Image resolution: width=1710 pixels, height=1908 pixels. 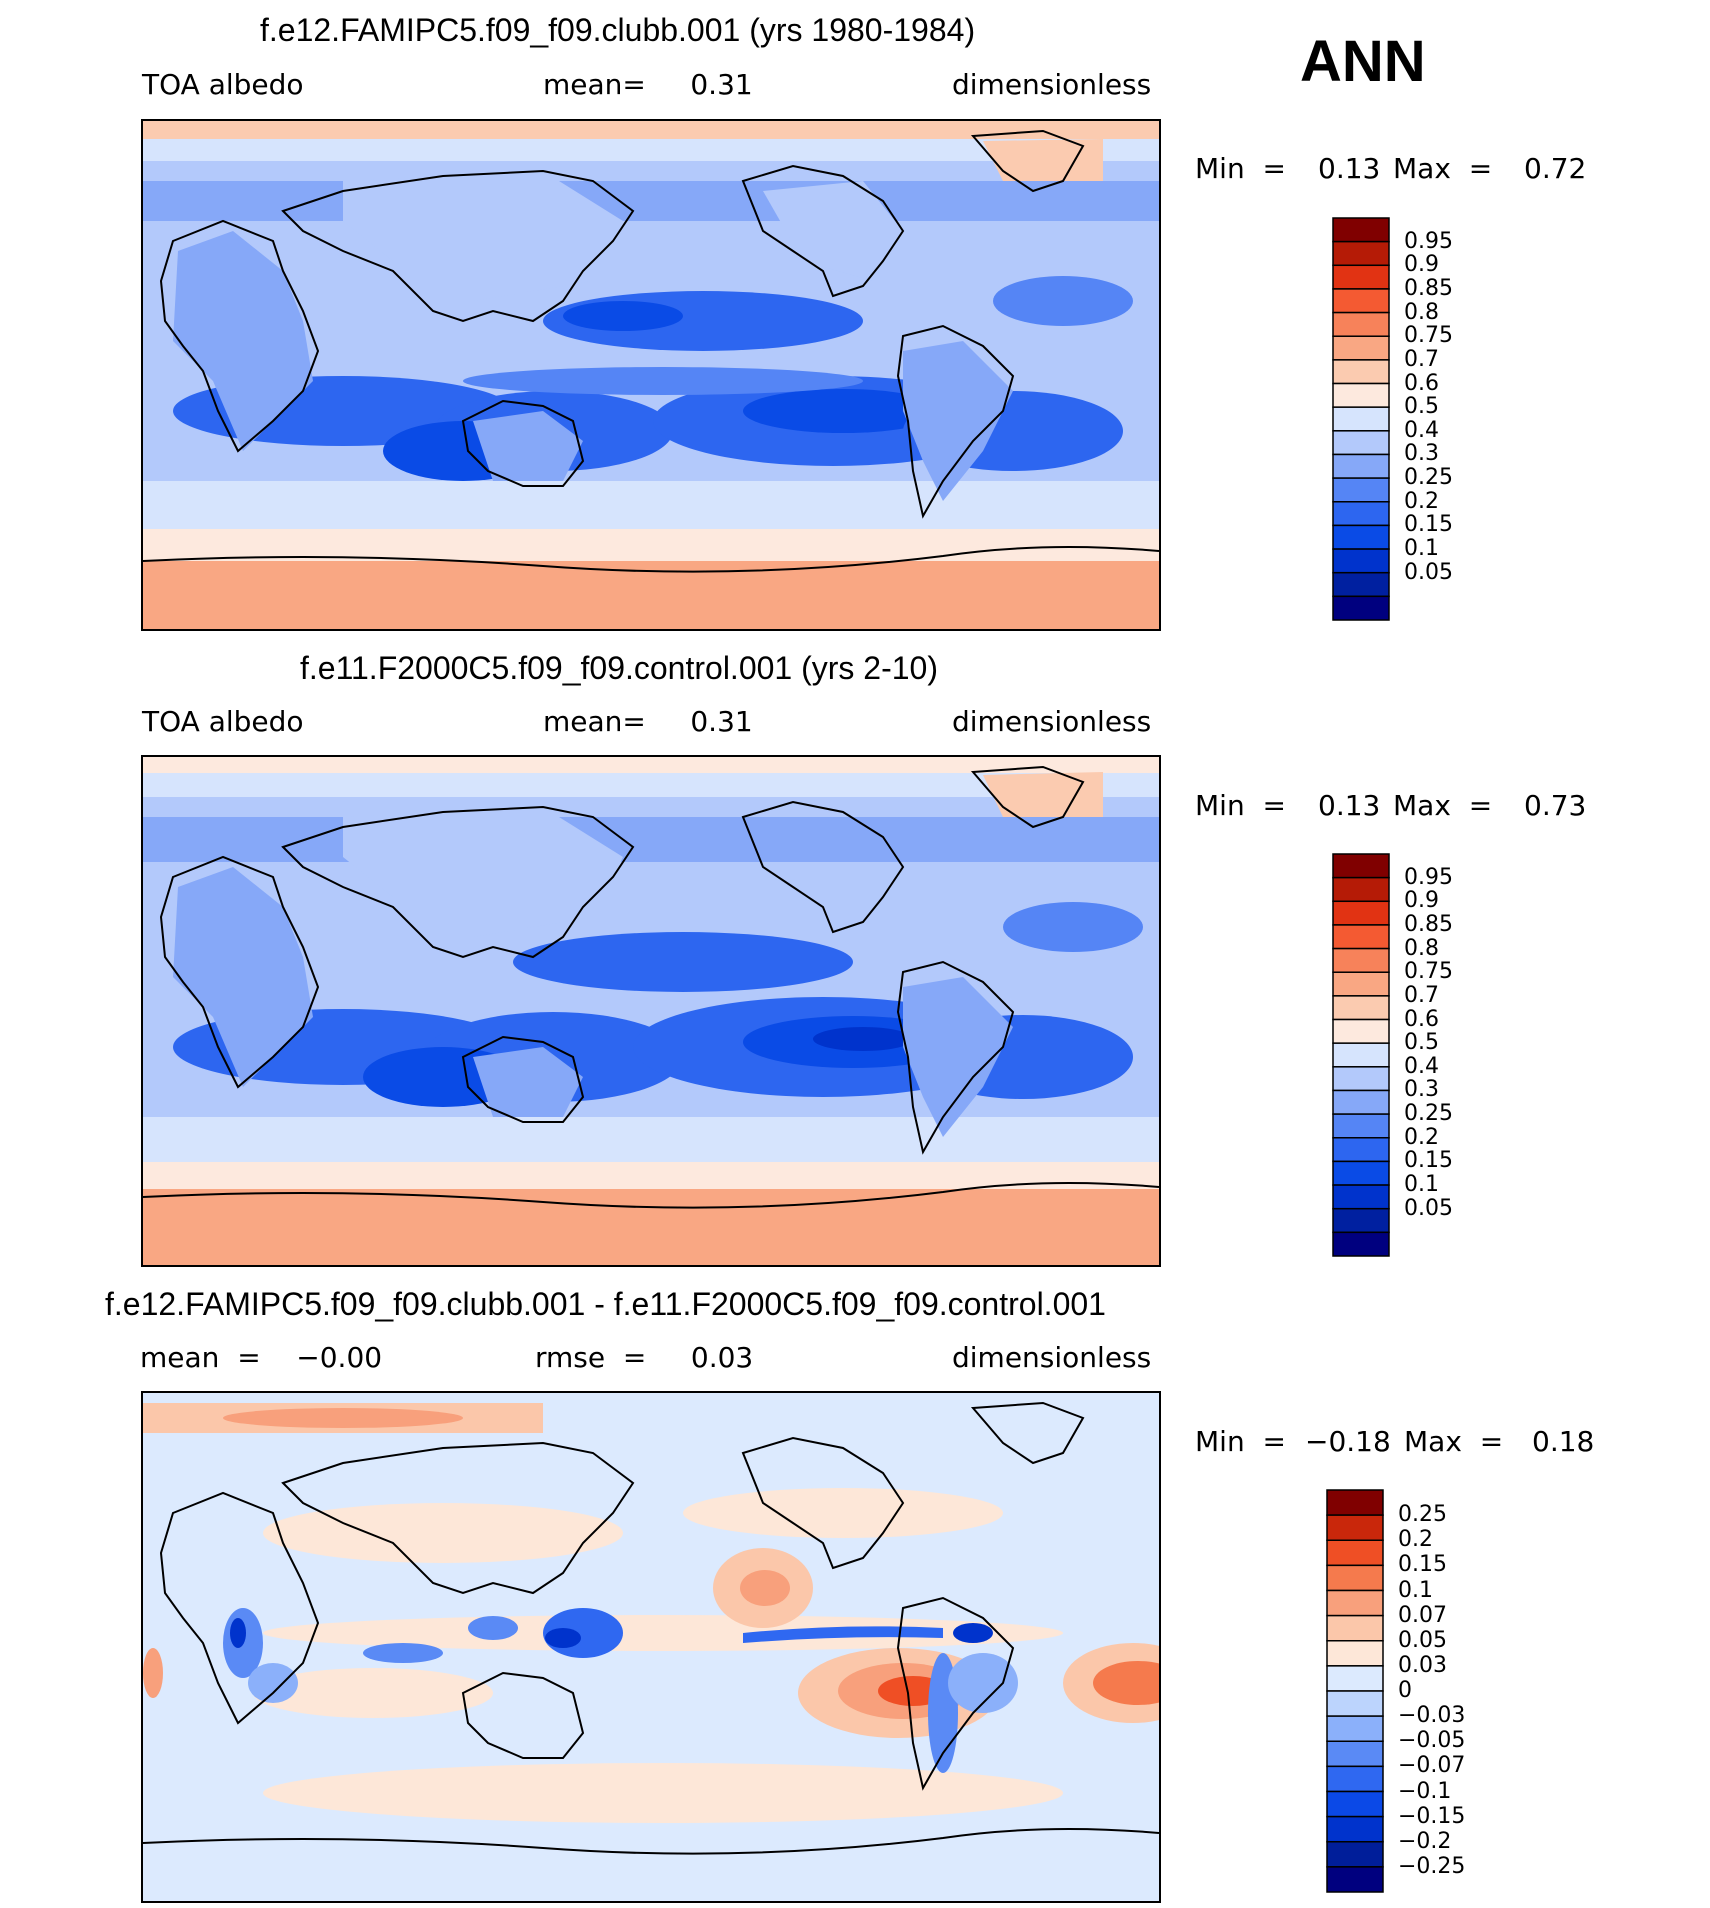 I want to click on colorbar-tick-label: −0.15, so click(x=1432, y=1816).